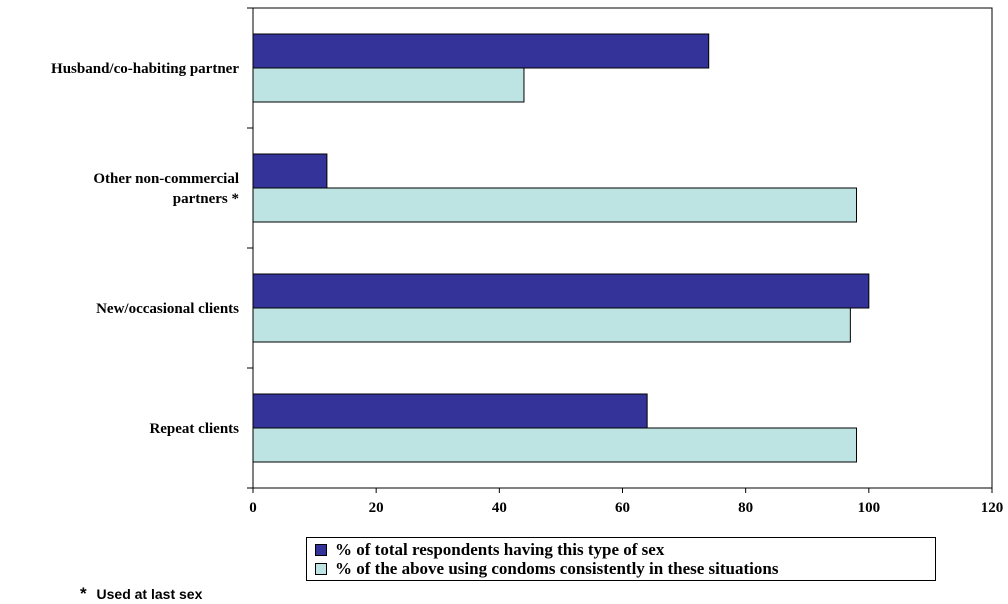 The width and height of the screenshot is (1008, 604). I want to click on x-tick-label: 120, so click(992, 508).